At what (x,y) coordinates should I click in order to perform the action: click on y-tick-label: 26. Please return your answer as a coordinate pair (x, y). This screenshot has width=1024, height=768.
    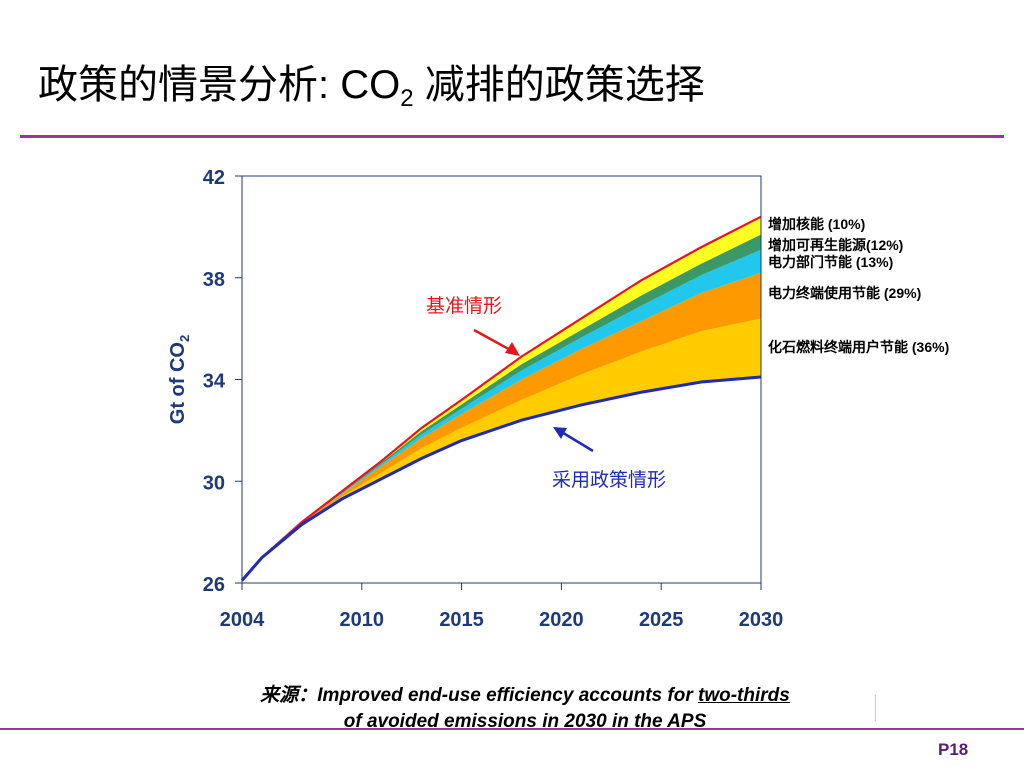
    Looking at the image, I should click on (214, 585).